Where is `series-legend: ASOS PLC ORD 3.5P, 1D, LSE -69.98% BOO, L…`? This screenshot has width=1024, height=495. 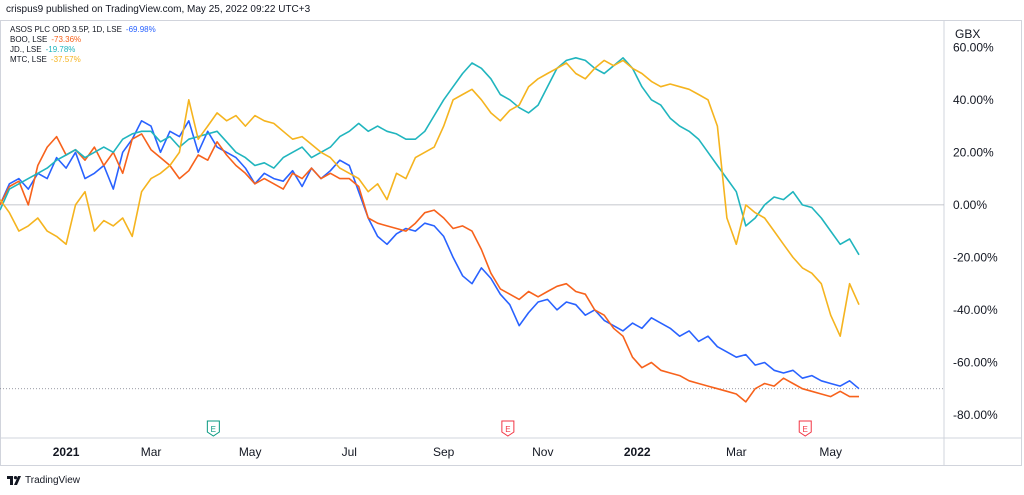 series-legend: ASOS PLC ORD 3.5P, 1D, LSE -69.98% BOO, L… is located at coordinates (83, 45).